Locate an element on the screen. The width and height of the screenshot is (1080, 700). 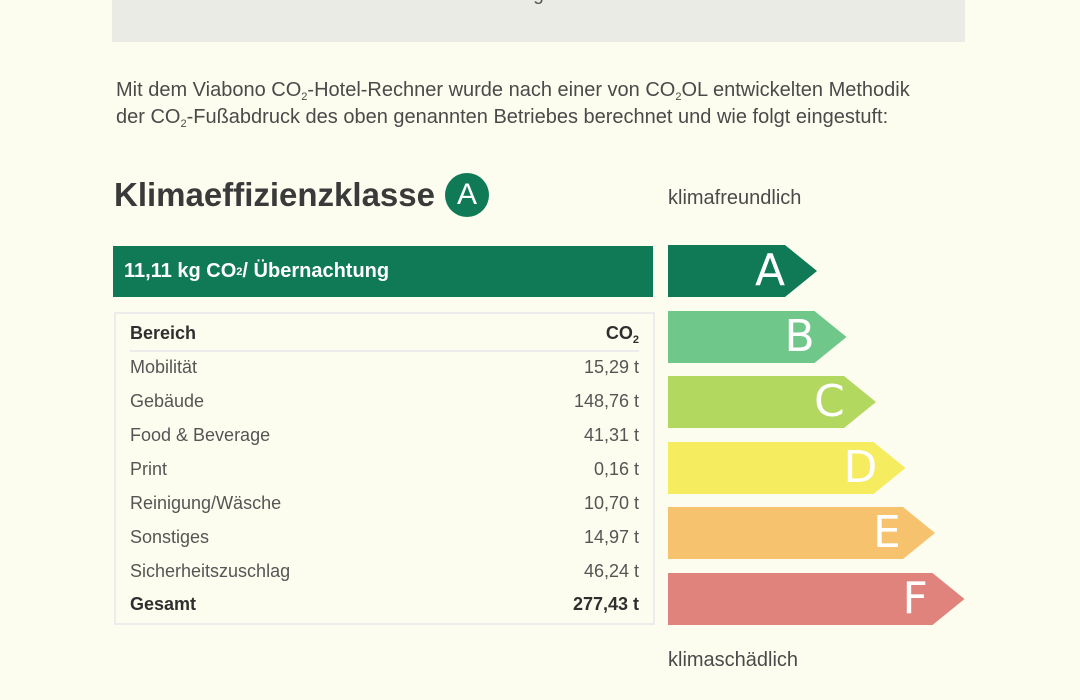
scale-label-top: klimafreundlich is located at coordinates (735, 198).